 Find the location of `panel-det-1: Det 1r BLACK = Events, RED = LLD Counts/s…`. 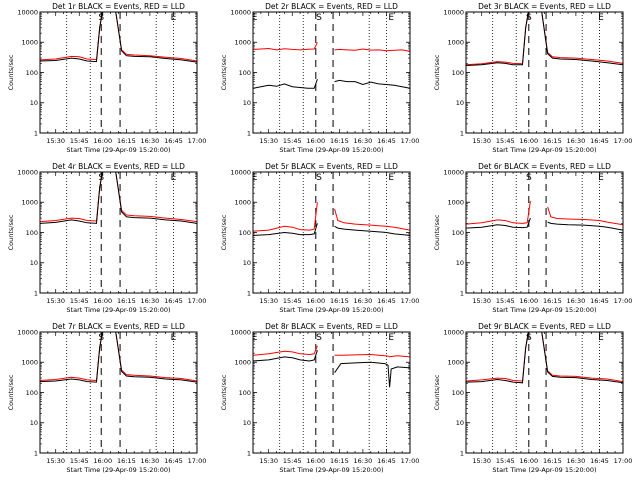

panel-det-1: Det 1r BLACK = Events, RED = LLD Counts/s… is located at coordinates (106, 78).